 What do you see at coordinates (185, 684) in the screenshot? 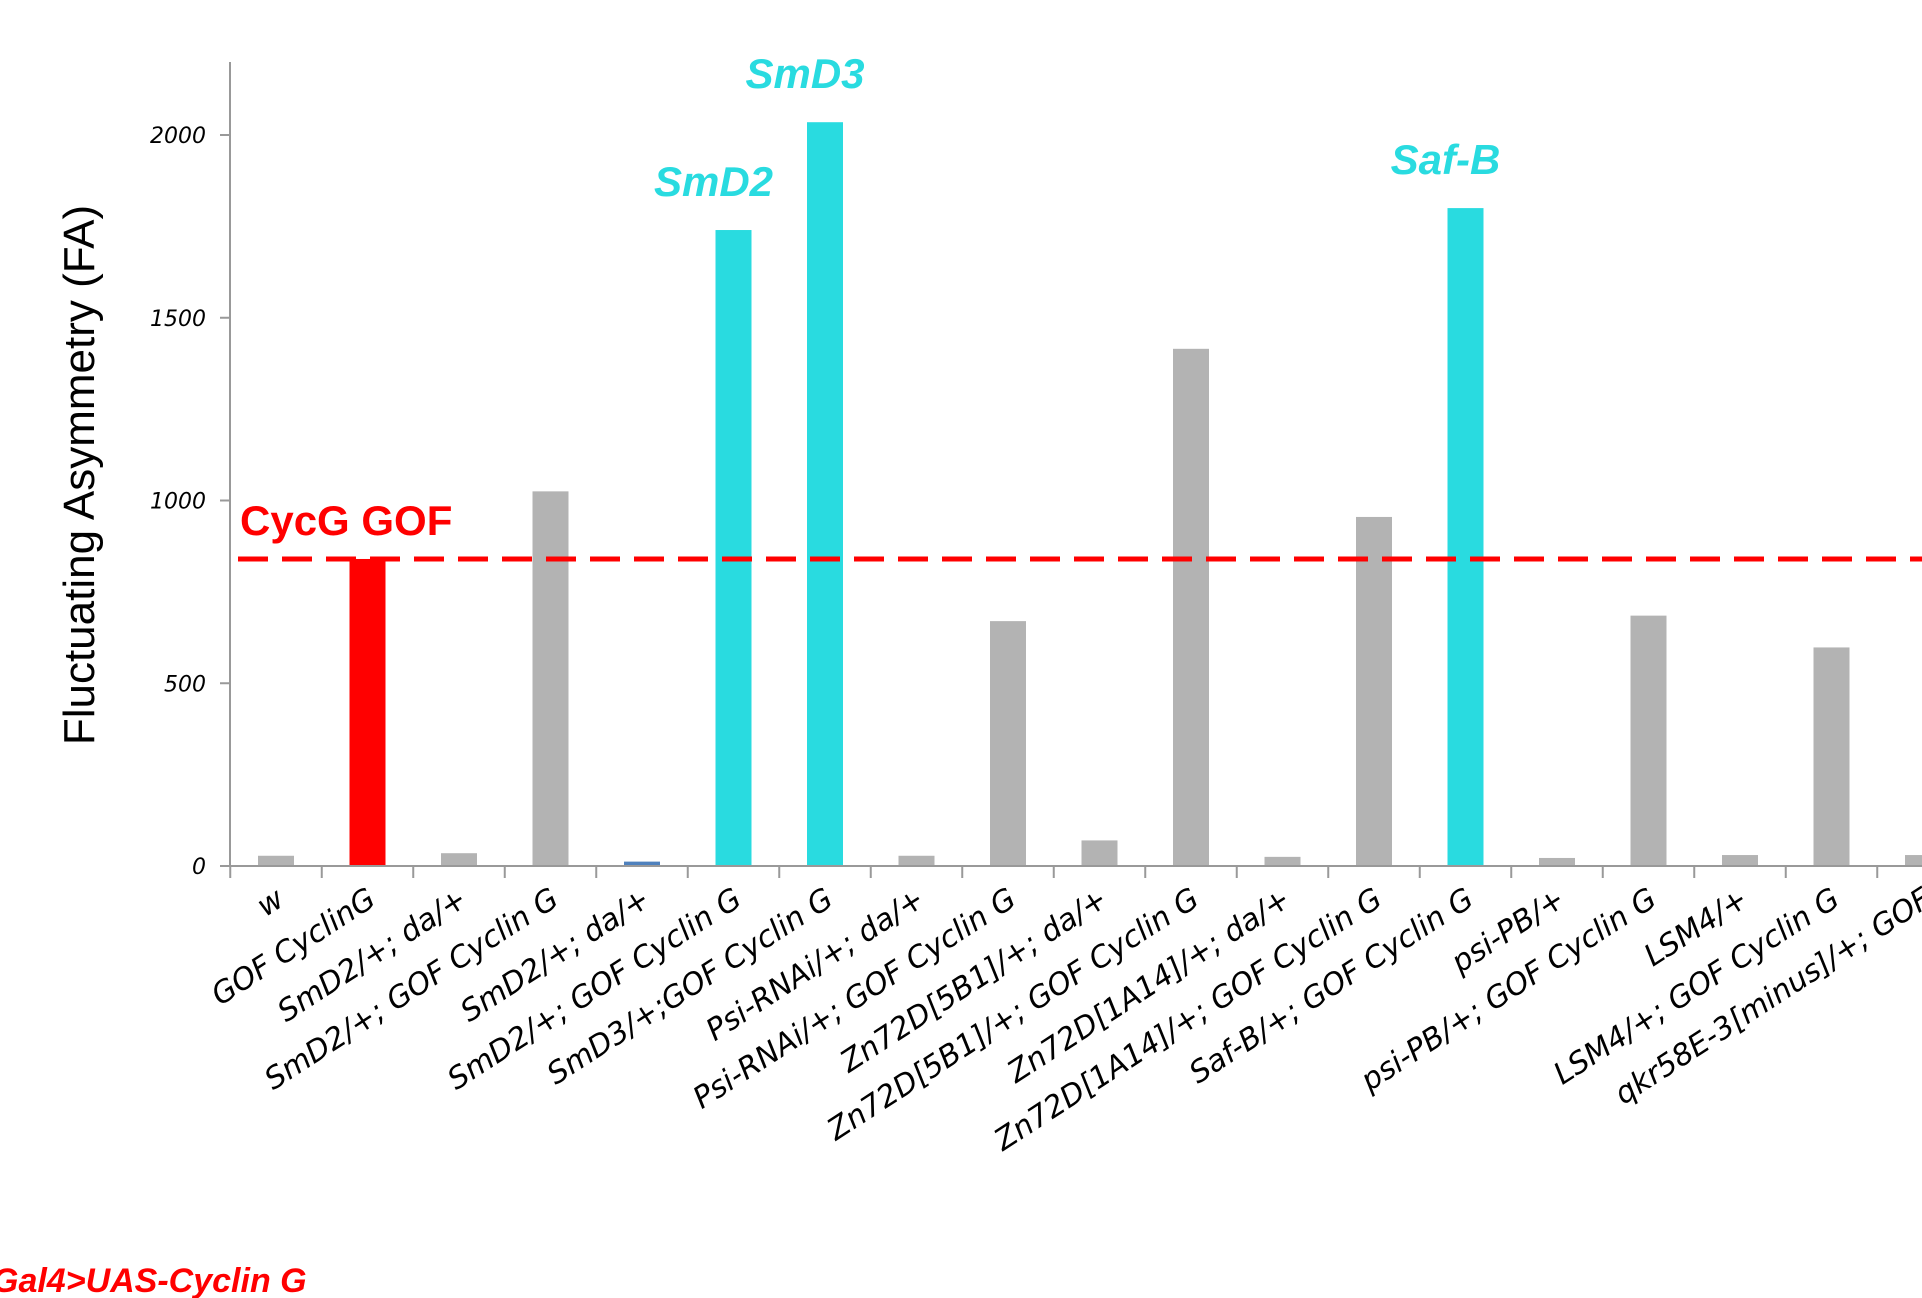
I see `y-tick-label: 500` at bounding box center [185, 684].